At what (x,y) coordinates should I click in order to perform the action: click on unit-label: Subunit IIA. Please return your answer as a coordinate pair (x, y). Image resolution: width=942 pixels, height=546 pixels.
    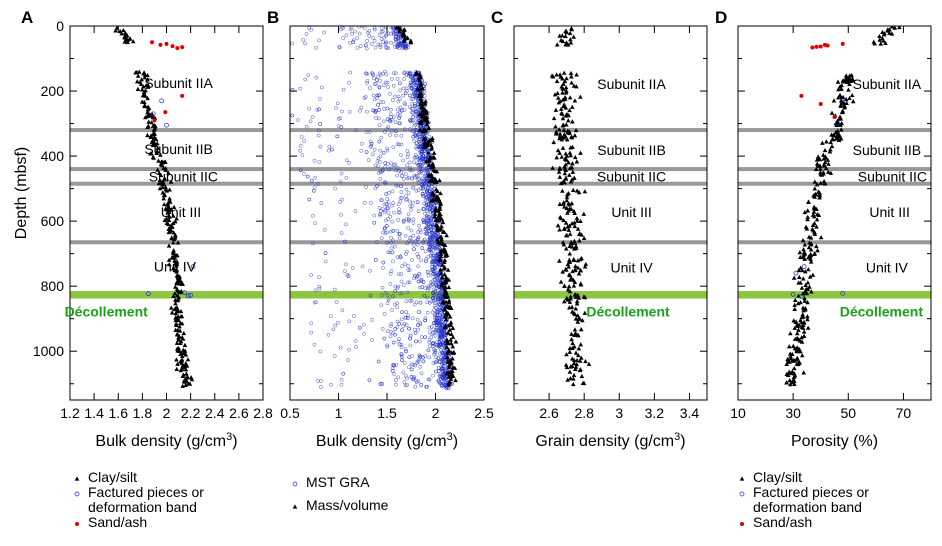
    Looking at the image, I should click on (887, 84).